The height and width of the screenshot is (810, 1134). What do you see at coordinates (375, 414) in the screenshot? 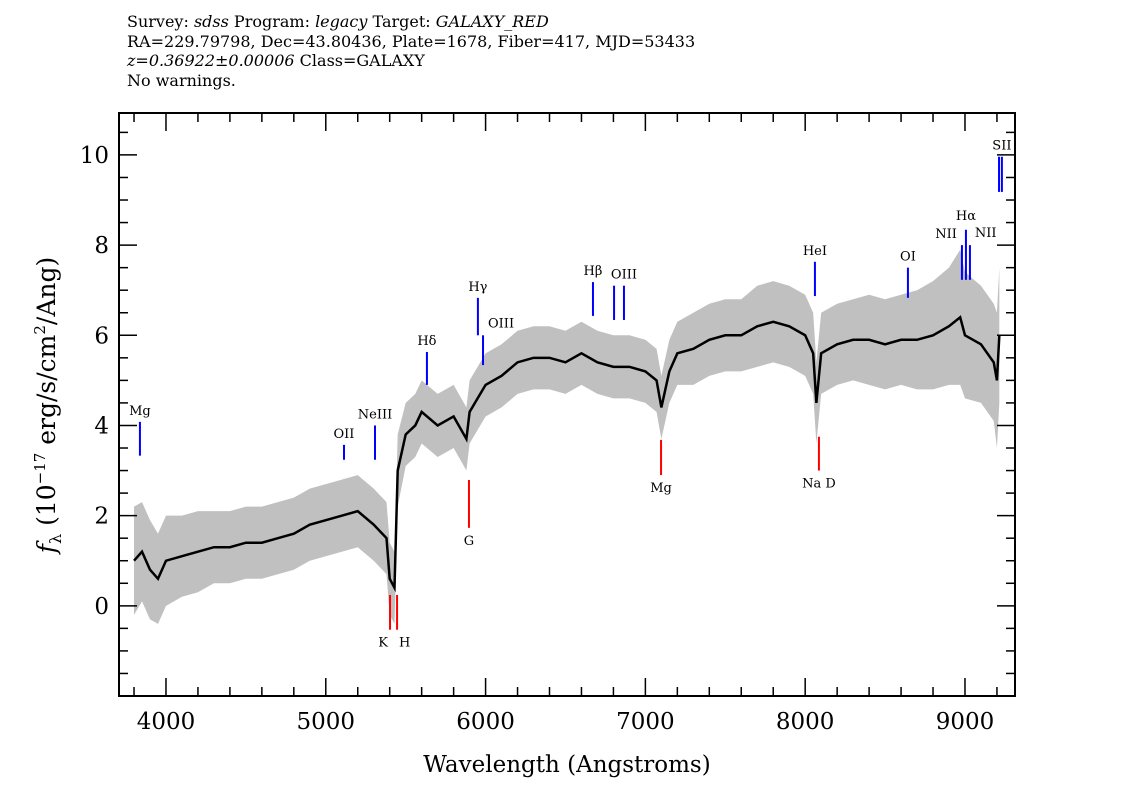
I see `emission-line-label: NeIII` at bounding box center [375, 414].